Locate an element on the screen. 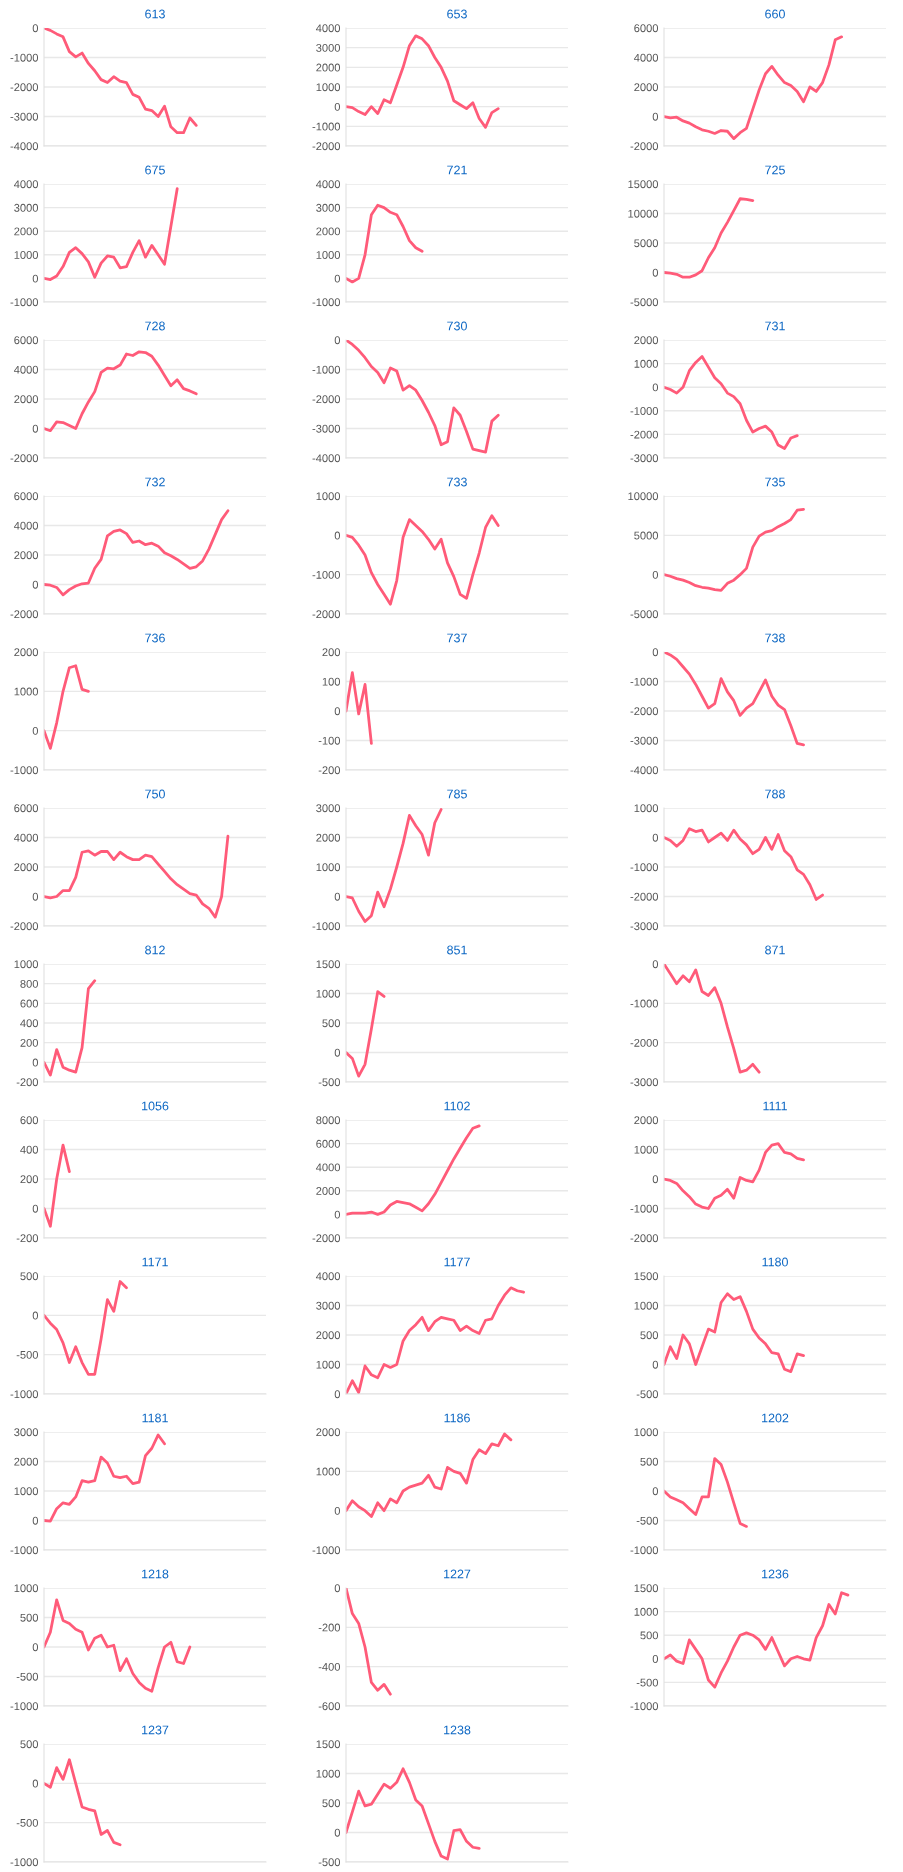 The image size is (903, 1872). y-tick-label: 800 is located at coordinates (29, 983).